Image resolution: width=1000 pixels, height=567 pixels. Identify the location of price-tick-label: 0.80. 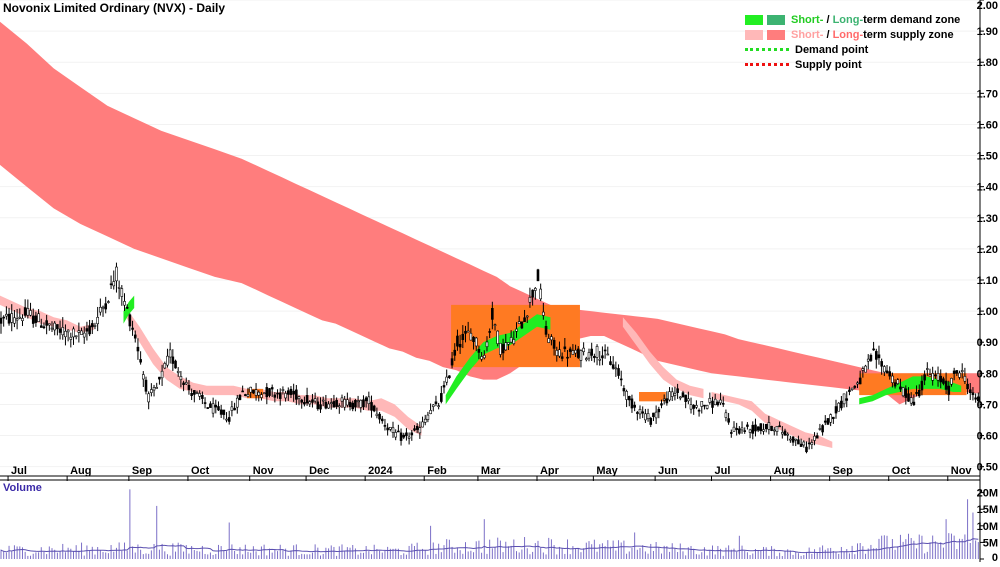
(987, 374).